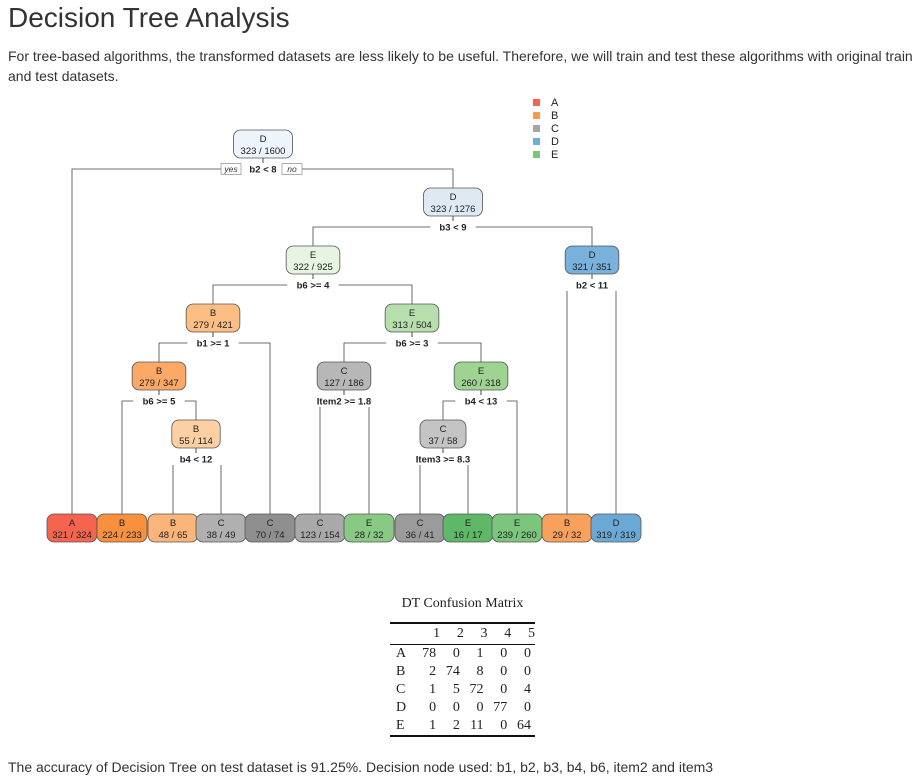 This screenshot has height=784, width=915. Describe the element at coordinates (523, 727) in the screenshot. I see `cm-cell: 64` at that location.